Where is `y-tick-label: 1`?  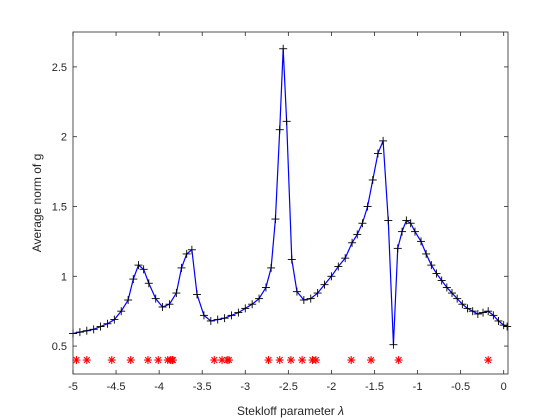 y-tick-label: 1 is located at coordinates (64, 277).